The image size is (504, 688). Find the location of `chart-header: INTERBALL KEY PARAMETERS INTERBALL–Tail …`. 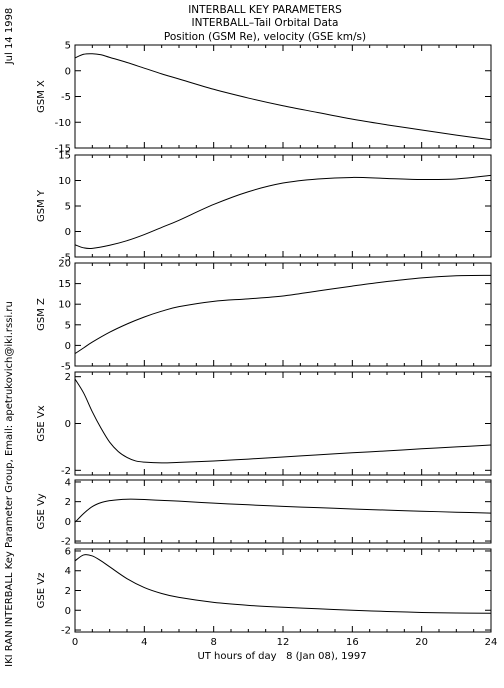

chart-header: INTERBALL KEY PARAMETERS INTERBALL–Tail … is located at coordinates (265, 23).